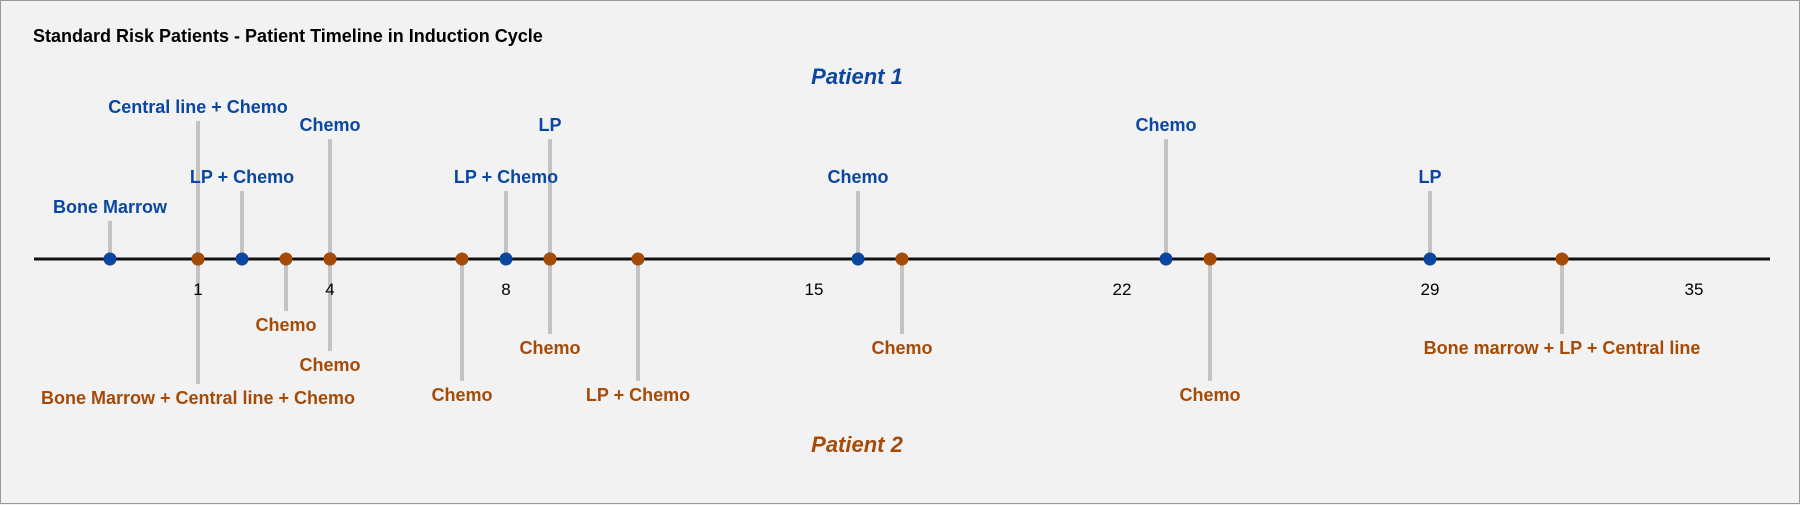 This screenshot has width=1800, height=505. I want to click on patient1-event-label: Bone Marrow, so click(110, 207).